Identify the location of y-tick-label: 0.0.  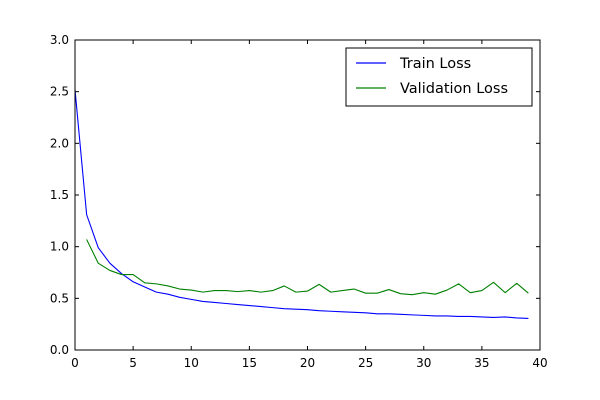
(59, 350).